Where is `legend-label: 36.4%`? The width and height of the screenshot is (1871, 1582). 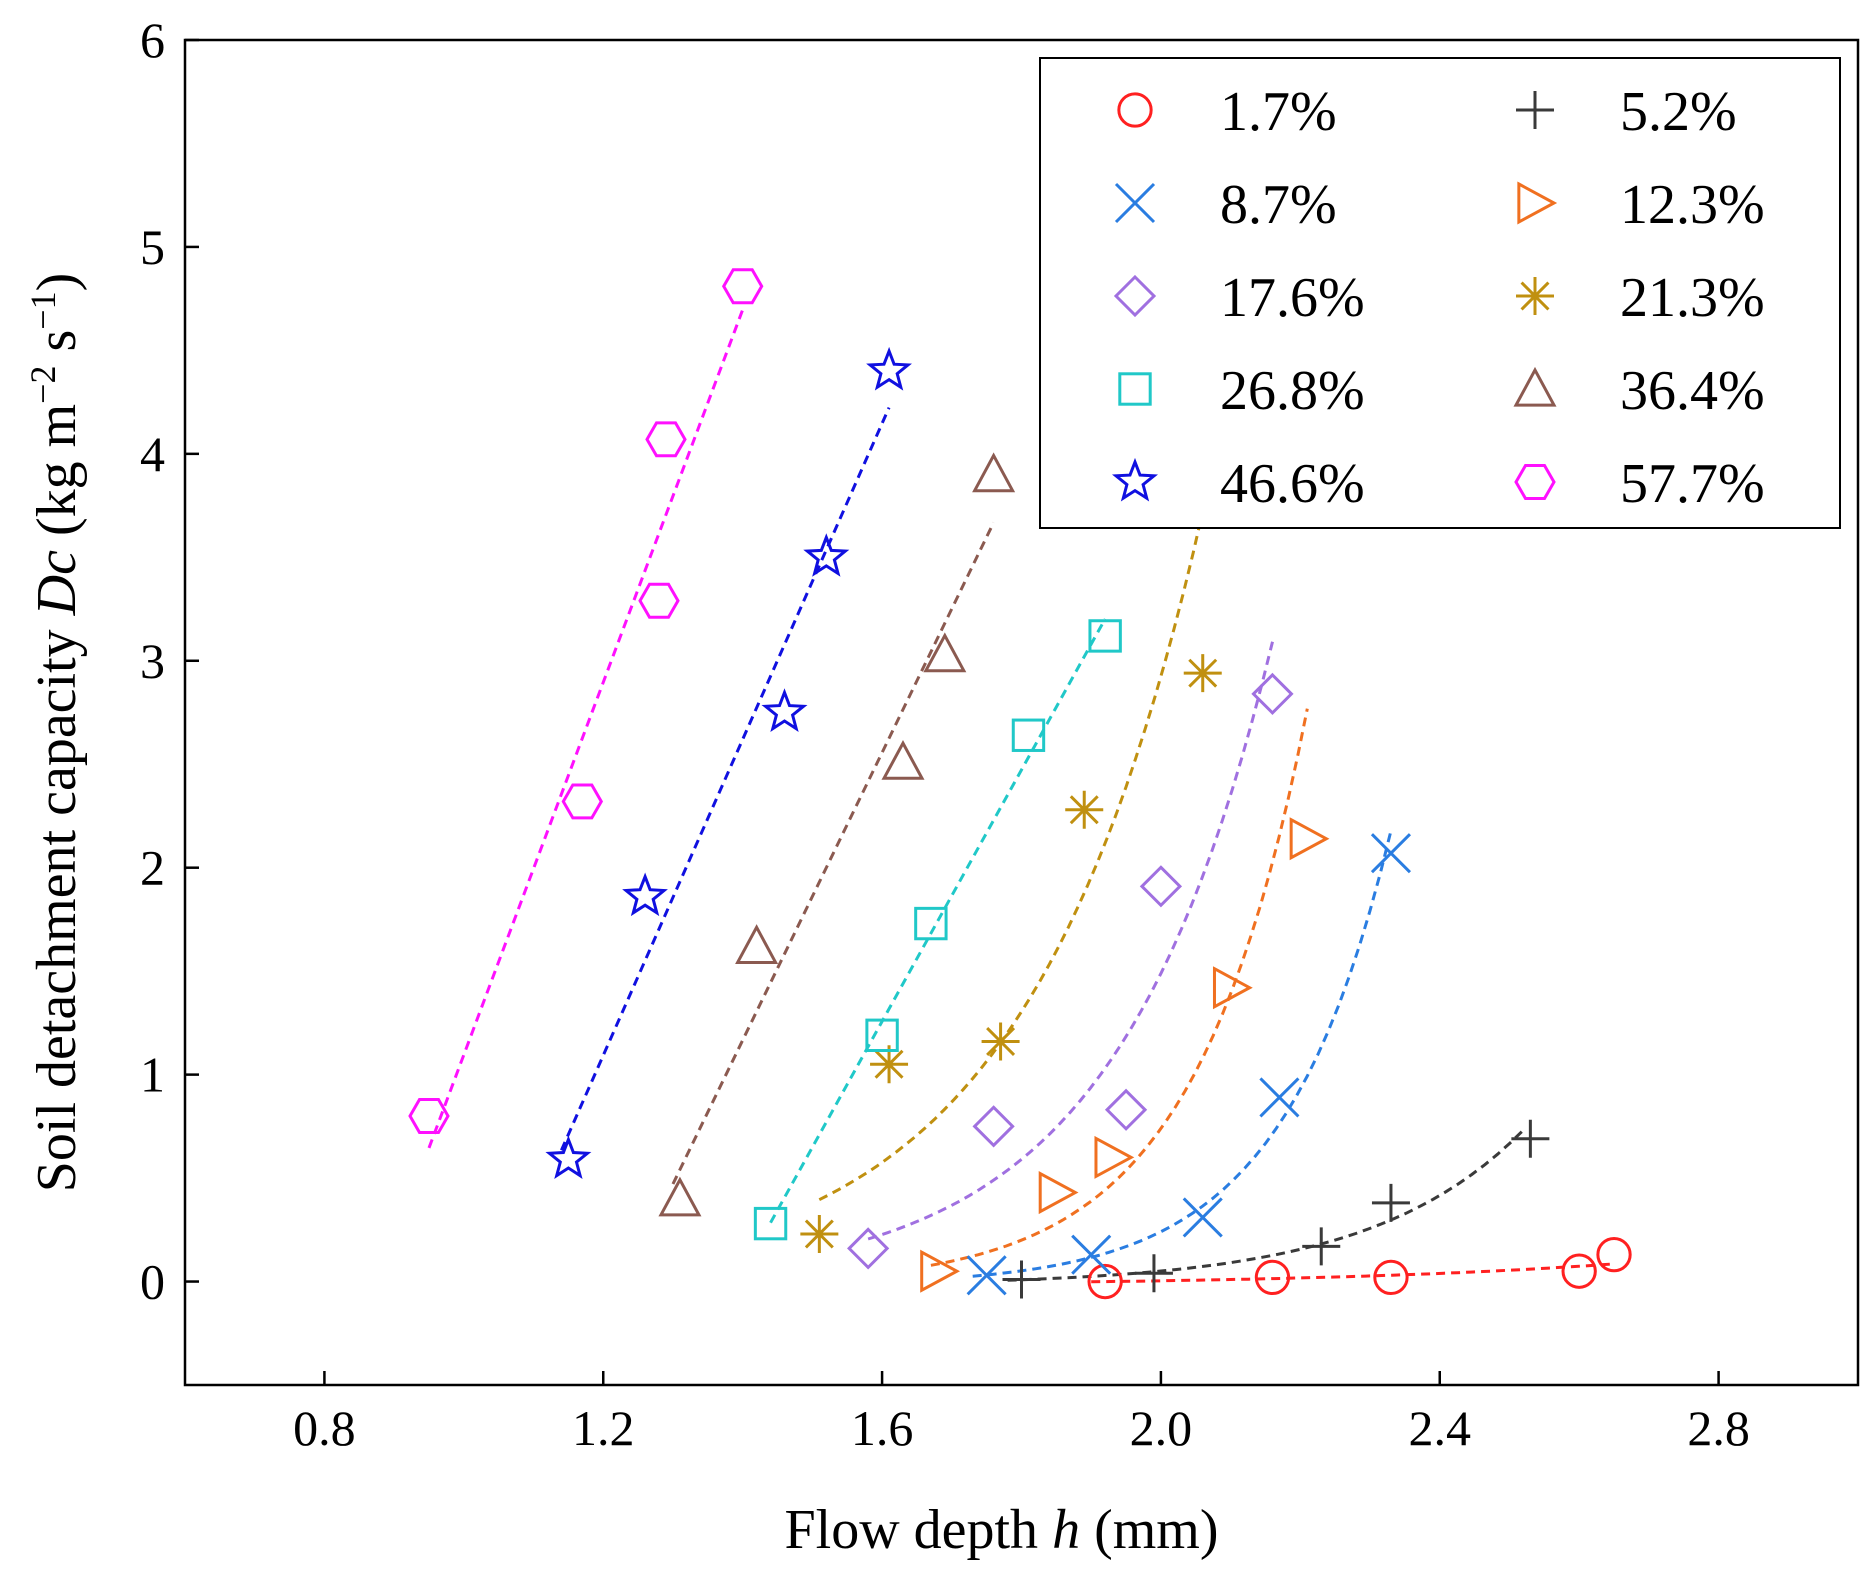
legend-label: 36.4% is located at coordinates (1692, 391).